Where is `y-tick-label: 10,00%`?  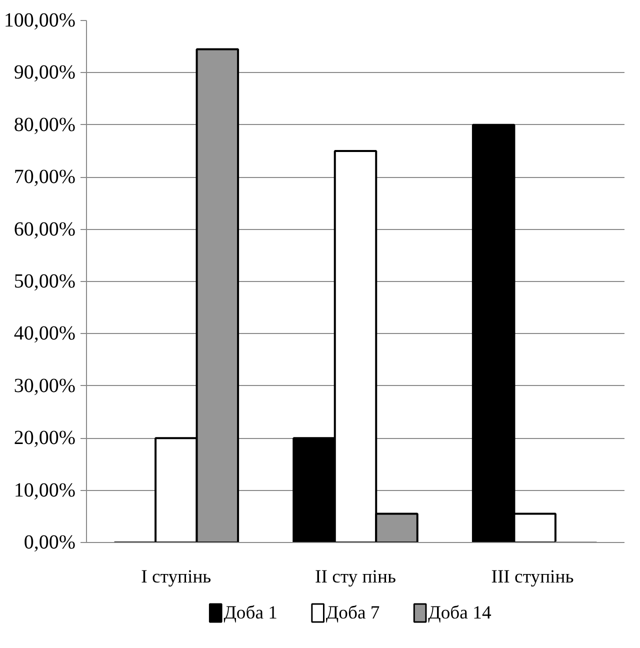
y-tick-label: 10,00% is located at coordinates (45, 490).